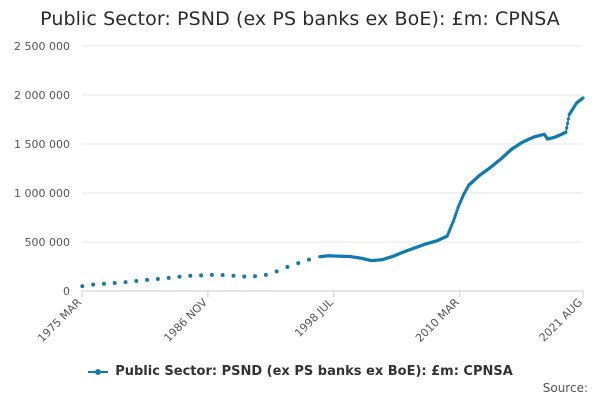  What do you see at coordinates (42, 95) in the screenshot?
I see `y-tick-label: 2 000 000` at bounding box center [42, 95].